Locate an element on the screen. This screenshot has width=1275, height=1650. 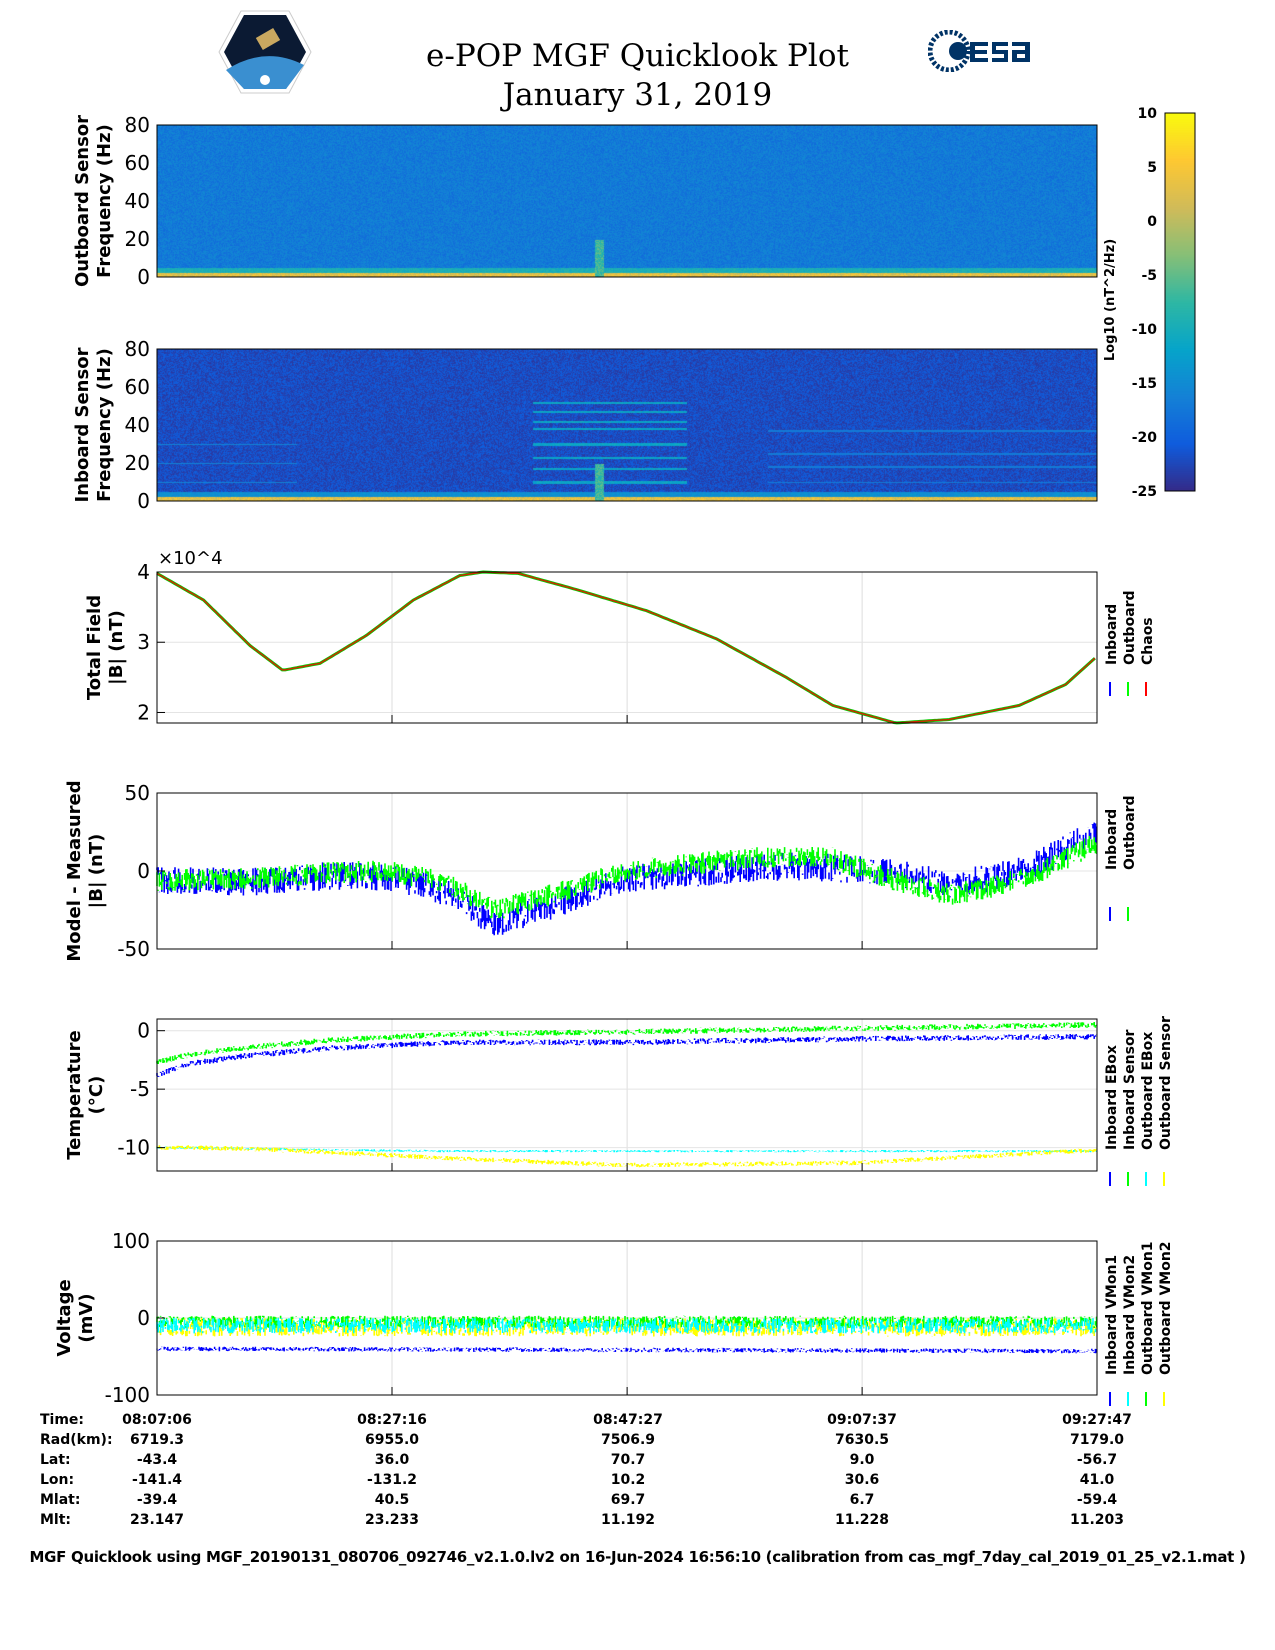
cassiope-logo is located at coordinates (265, 52).